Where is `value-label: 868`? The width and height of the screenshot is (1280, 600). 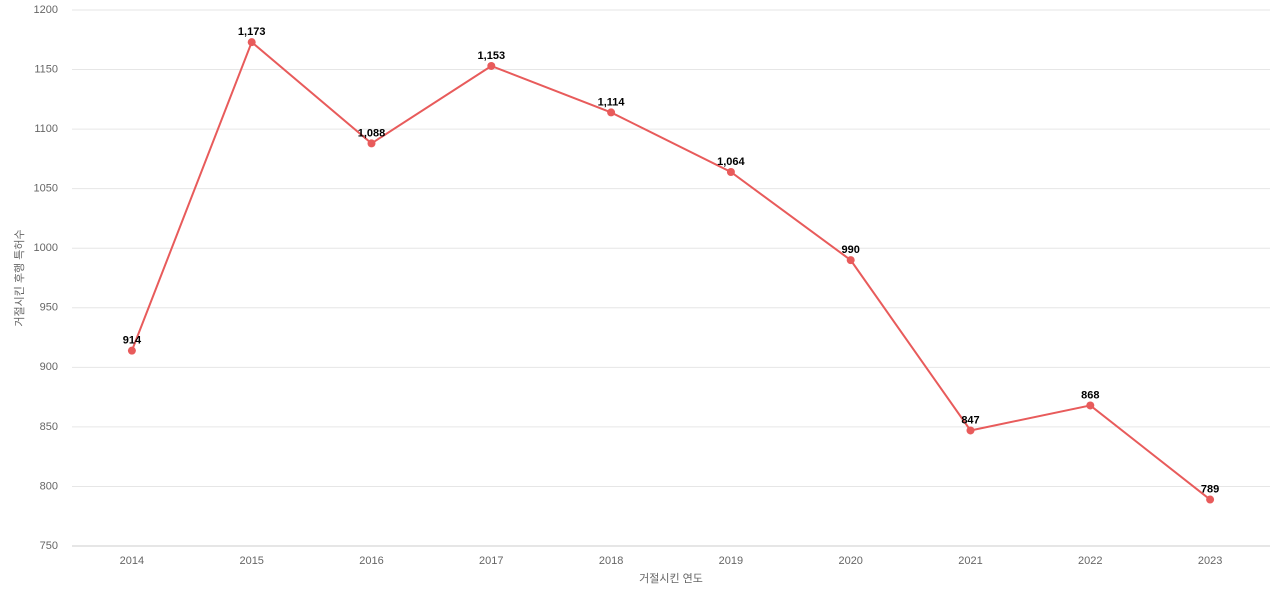
value-label: 868 is located at coordinates (1090, 395).